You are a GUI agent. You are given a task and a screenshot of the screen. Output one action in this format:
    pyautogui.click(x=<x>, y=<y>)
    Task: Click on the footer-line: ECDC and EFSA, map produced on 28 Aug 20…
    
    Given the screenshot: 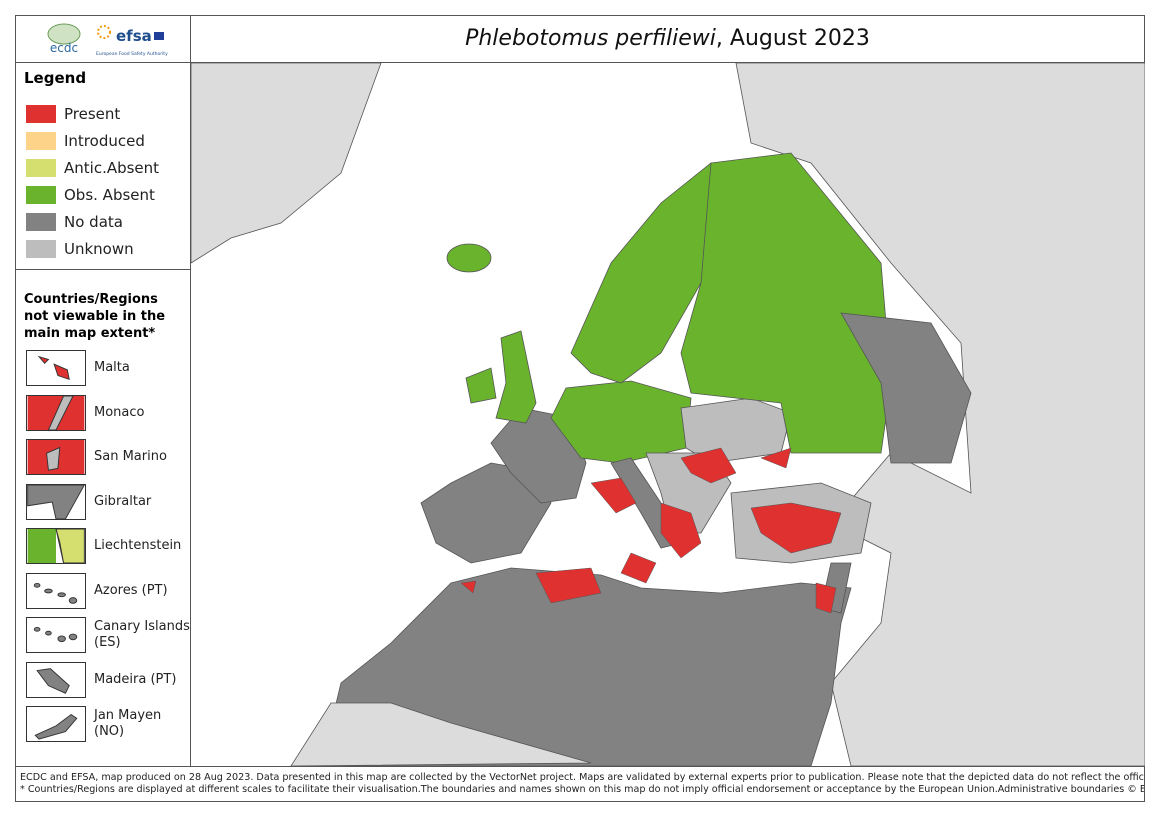 What is the action you would take?
    pyautogui.click(x=582, y=777)
    